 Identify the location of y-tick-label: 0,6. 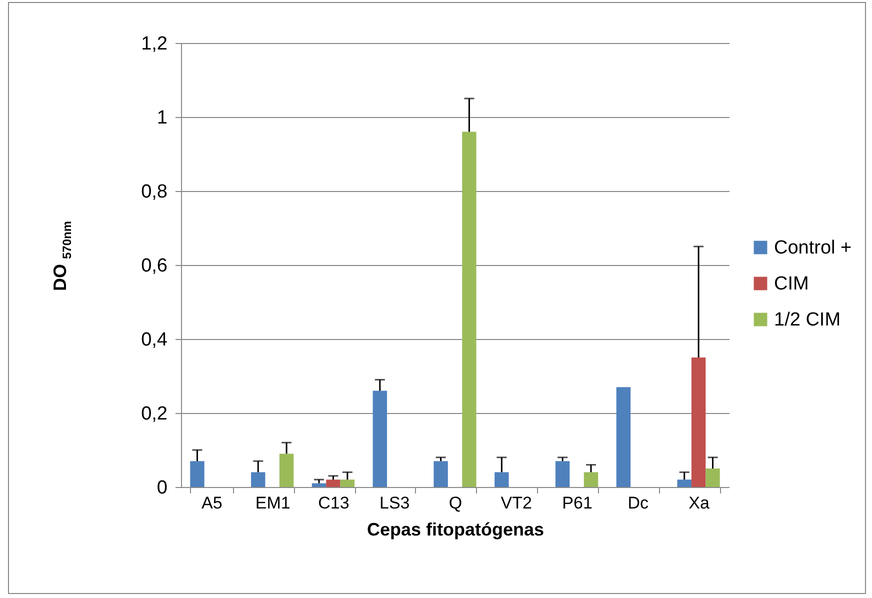
(154, 266).